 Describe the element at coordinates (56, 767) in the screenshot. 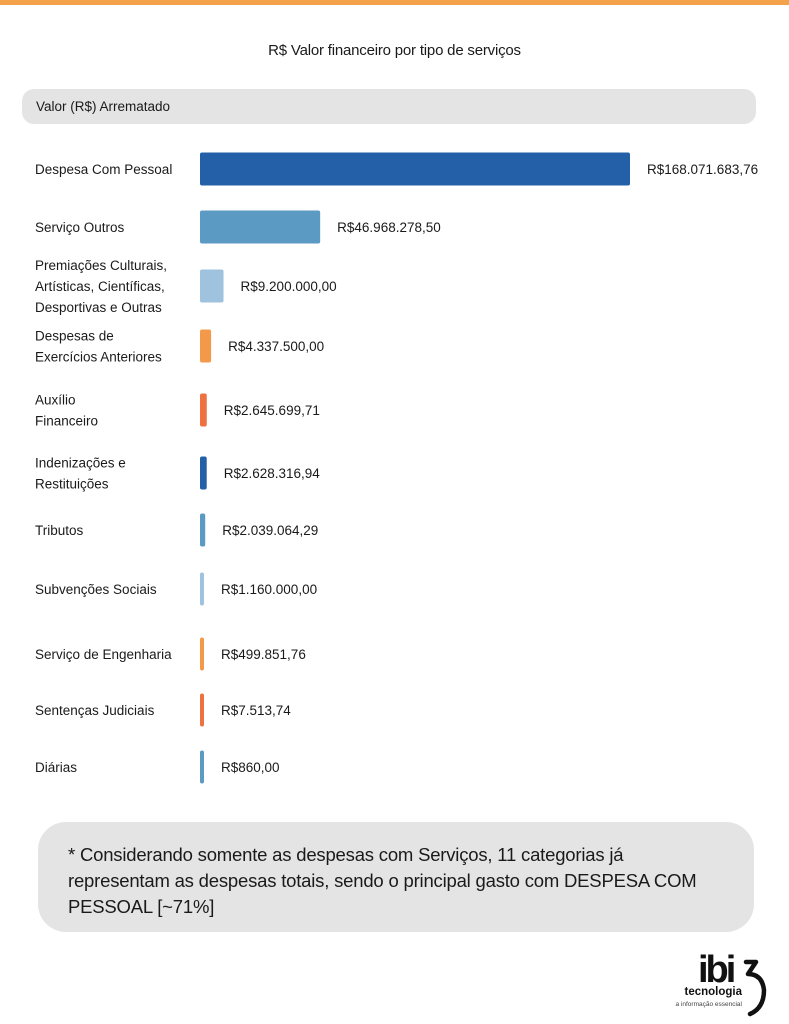

I see `category-label: Diárias` at that location.